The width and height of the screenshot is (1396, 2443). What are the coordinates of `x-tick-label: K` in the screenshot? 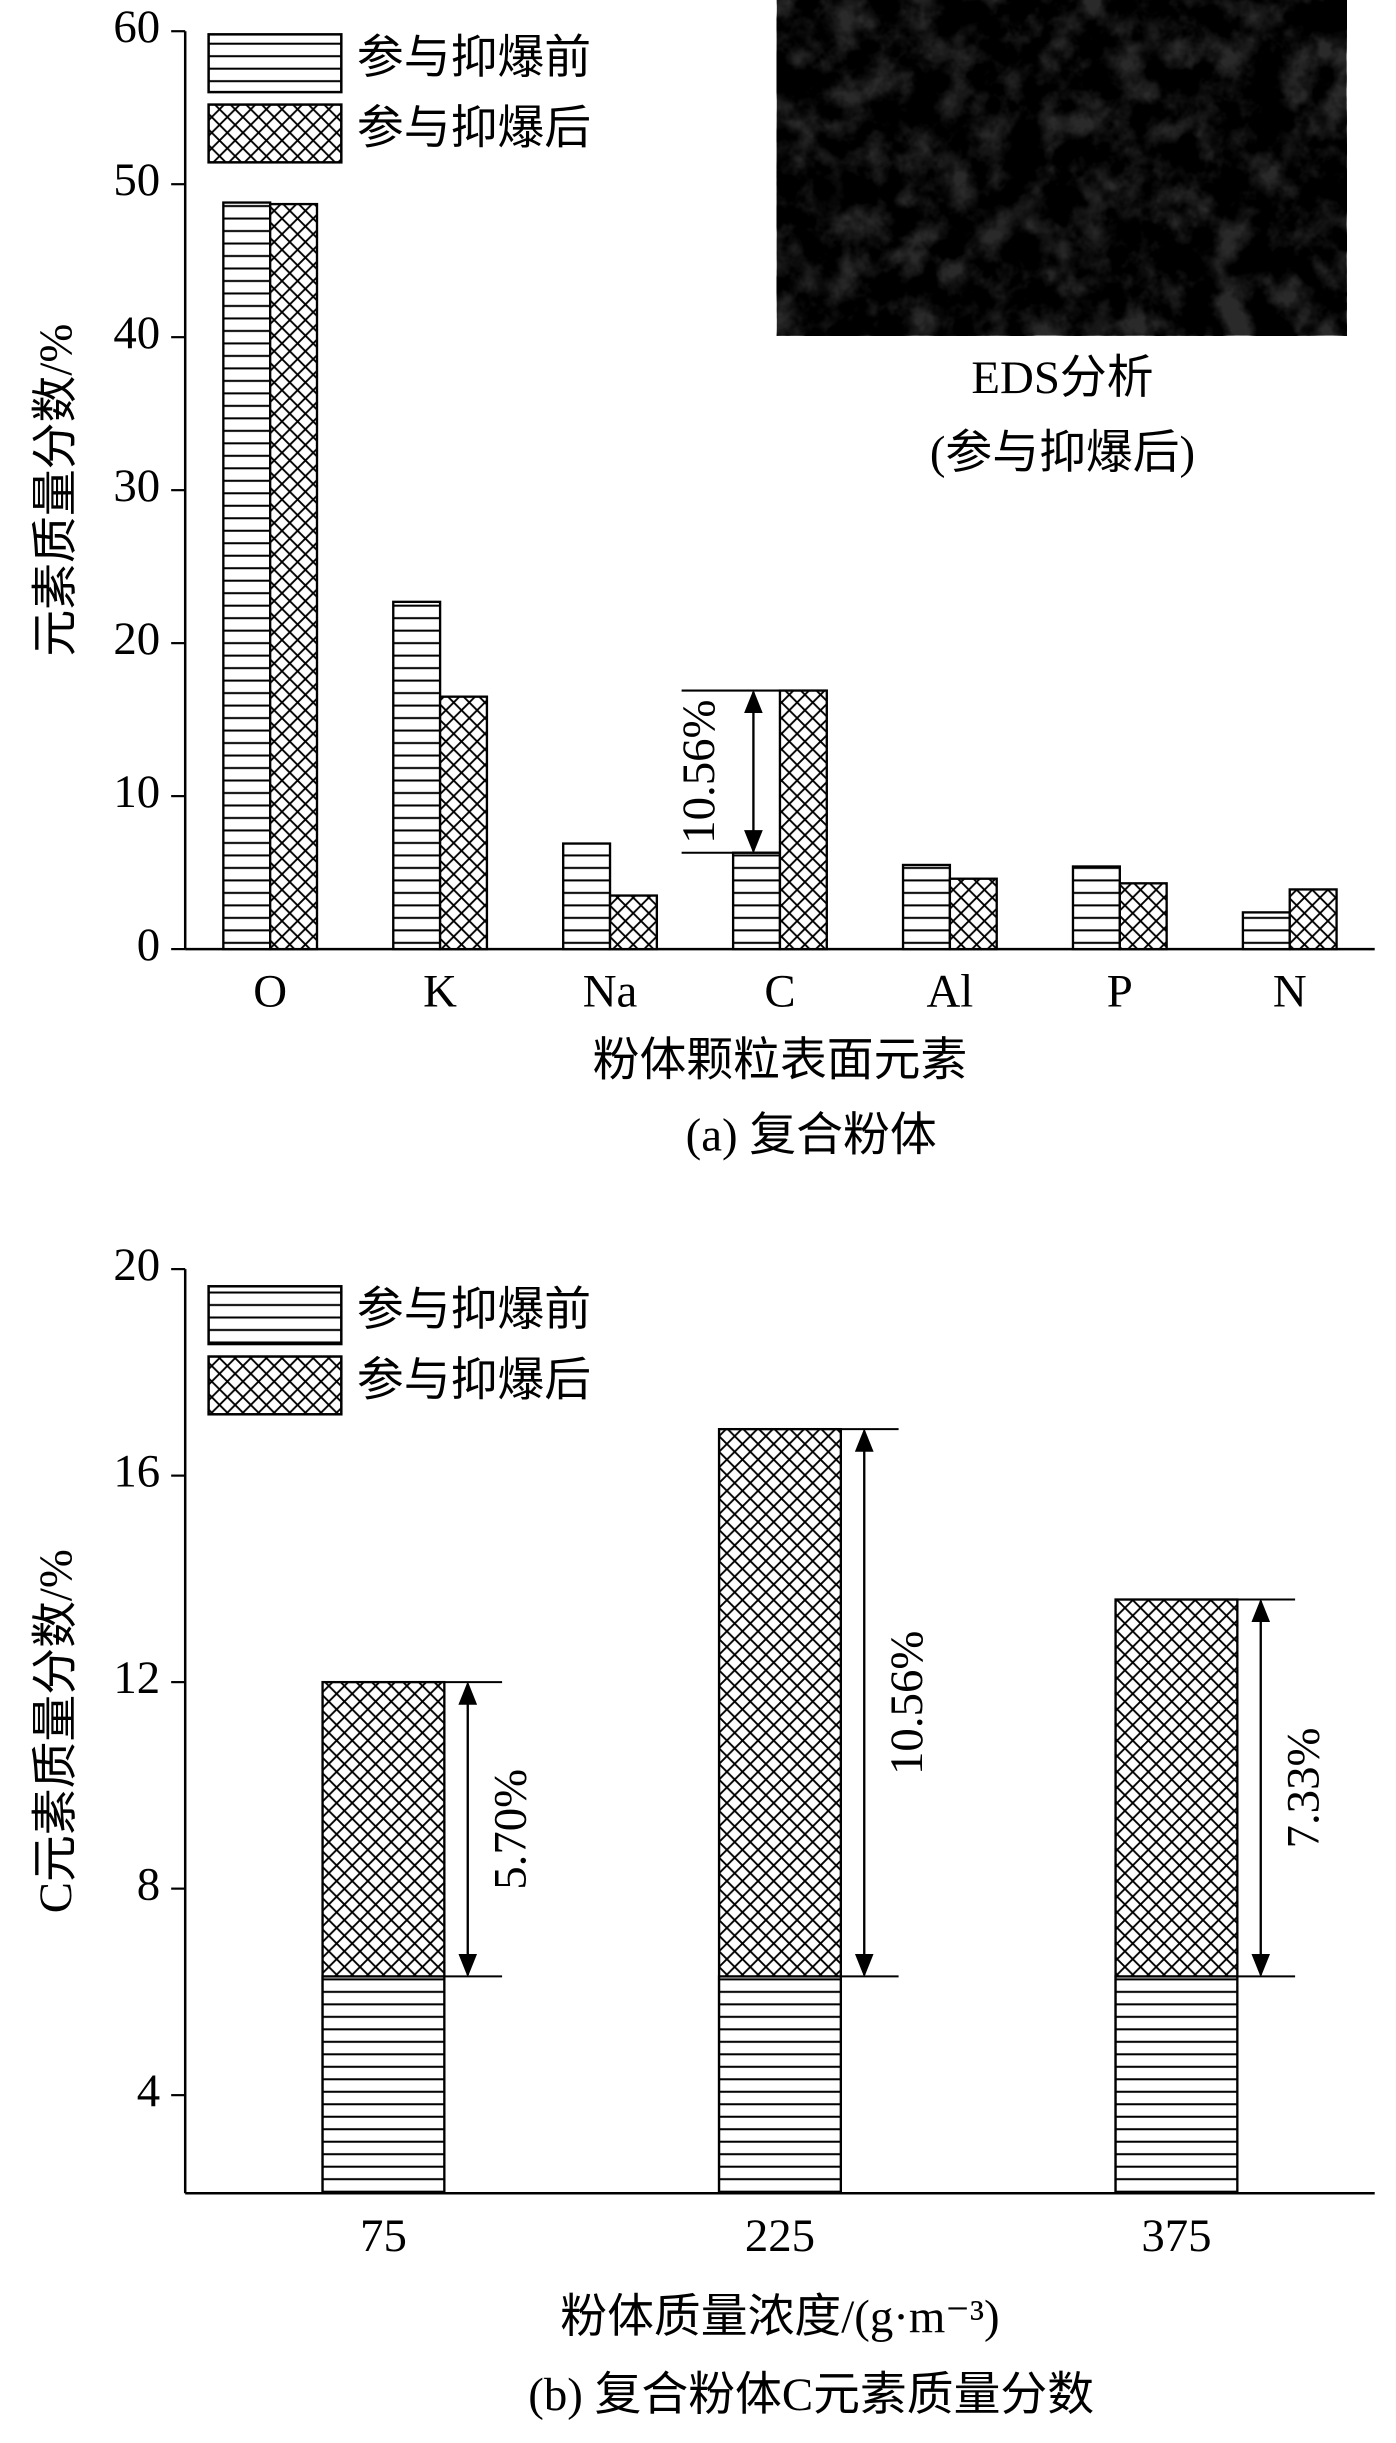 It's located at (440, 992).